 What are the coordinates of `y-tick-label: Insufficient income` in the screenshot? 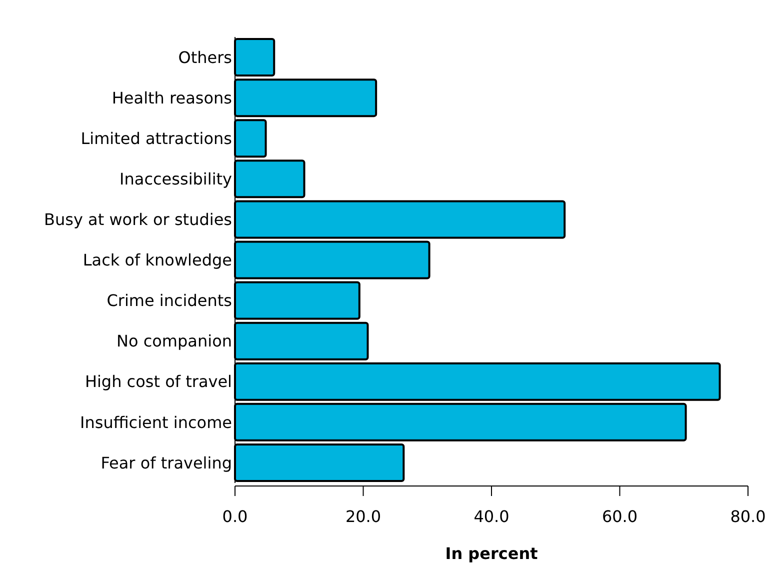 It's located at (156, 422).